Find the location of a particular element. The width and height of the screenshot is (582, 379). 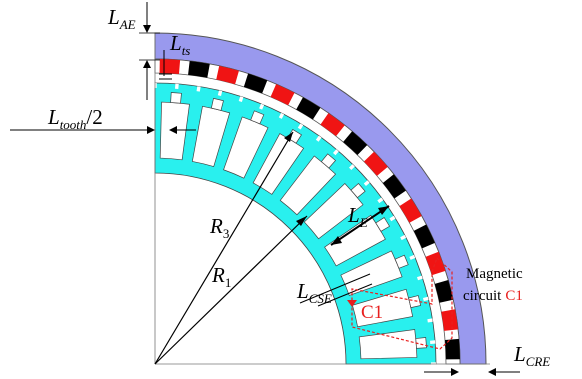

svg-text: Lts is located at coordinates (179, 44).